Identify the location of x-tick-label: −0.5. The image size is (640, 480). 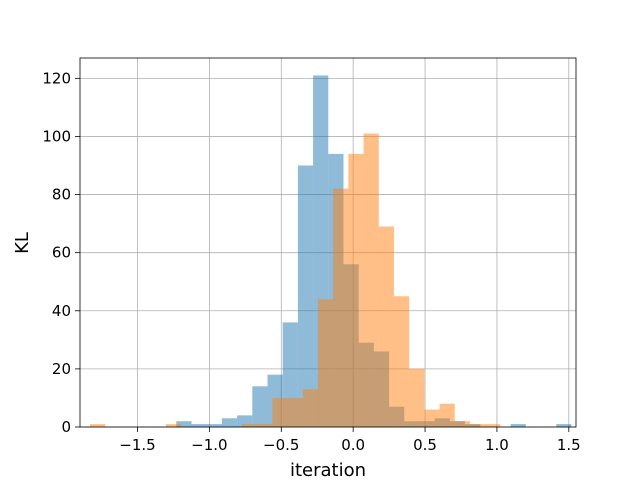
(281, 445).